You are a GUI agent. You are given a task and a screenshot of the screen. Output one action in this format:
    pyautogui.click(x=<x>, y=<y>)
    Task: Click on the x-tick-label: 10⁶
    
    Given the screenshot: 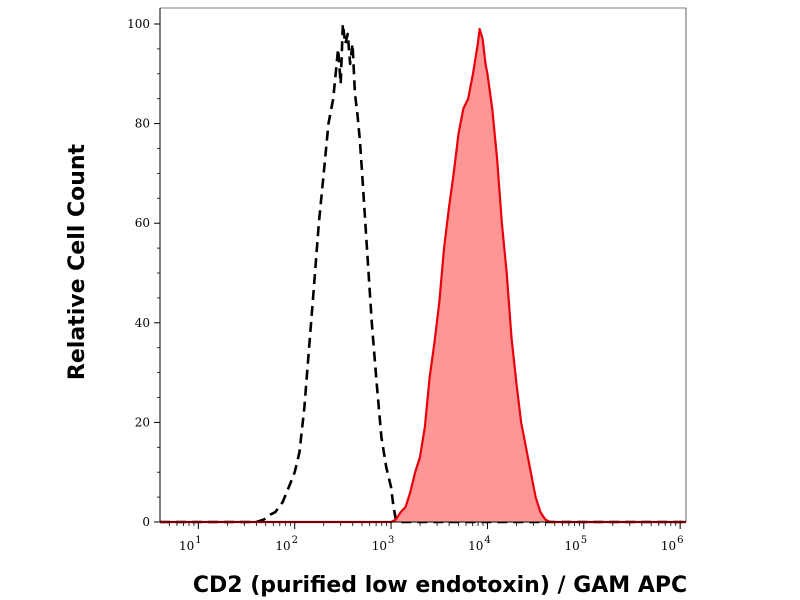 What is the action you would take?
    pyautogui.click(x=672, y=544)
    